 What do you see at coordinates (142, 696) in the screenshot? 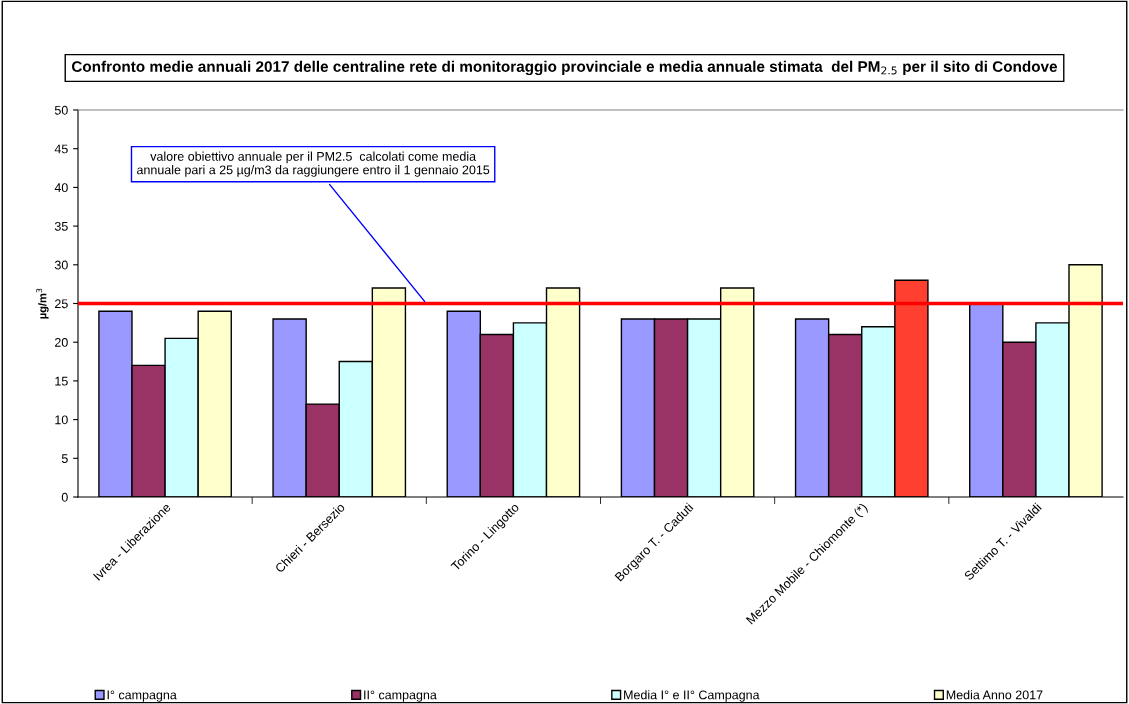
I see `legend-label: I° campagna` at bounding box center [142, 696].